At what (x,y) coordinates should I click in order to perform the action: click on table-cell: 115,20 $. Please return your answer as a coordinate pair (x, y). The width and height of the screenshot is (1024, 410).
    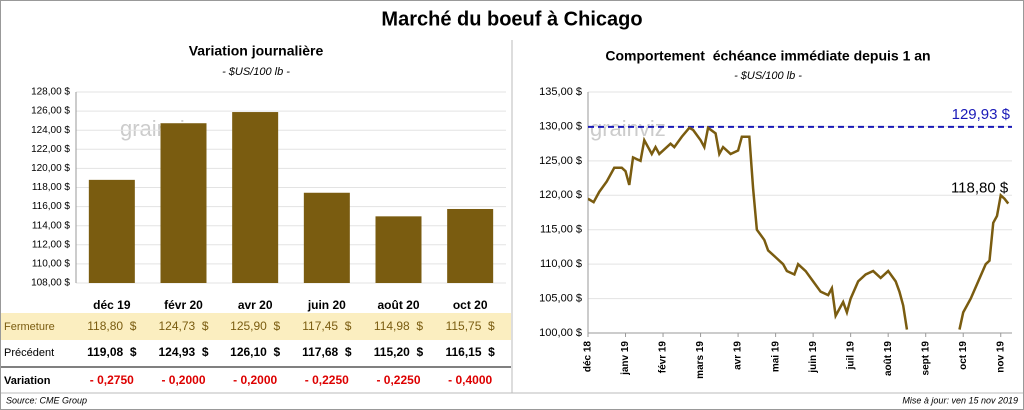
    Looking at the image, I should click on (399, 352).